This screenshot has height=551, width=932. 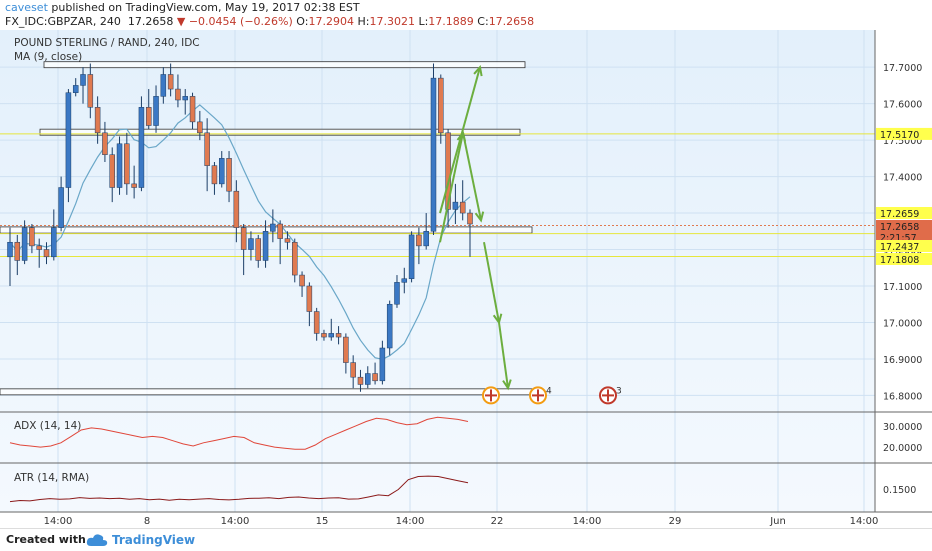 What do you see at coordinates (899, 214) in the screenshot?
I see `price-label-1: 17.2659` at bounding box center [899, 214].